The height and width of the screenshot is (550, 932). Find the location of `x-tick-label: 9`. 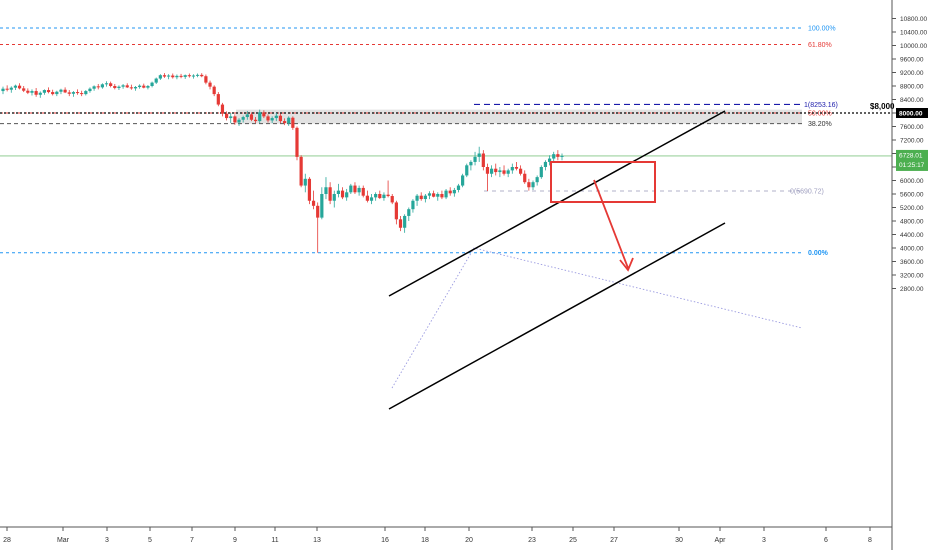

x-tick-label: 9 is located at coordinates (235, 540).